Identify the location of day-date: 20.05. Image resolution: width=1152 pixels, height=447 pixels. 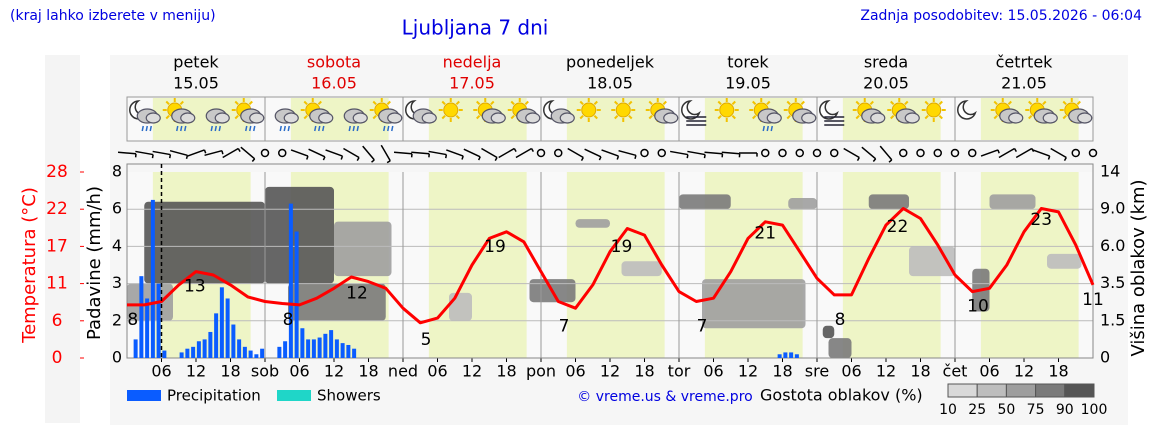
(886, 83).